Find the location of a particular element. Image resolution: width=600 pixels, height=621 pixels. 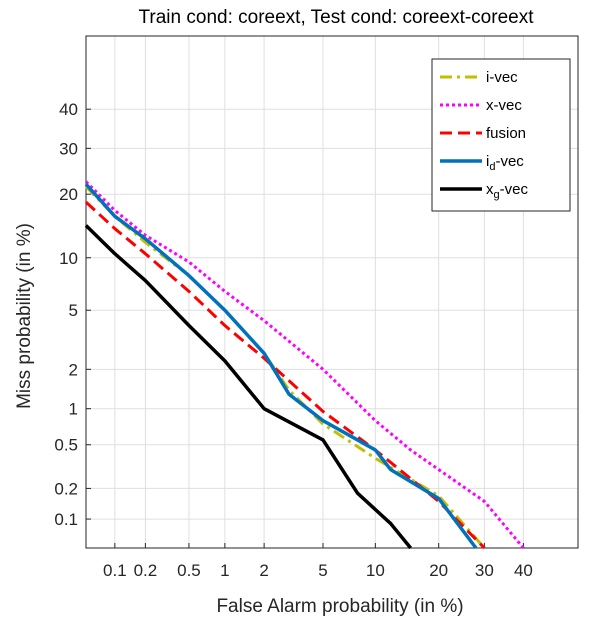

x-tick-label: 10 is located at coordinates (375, 570).